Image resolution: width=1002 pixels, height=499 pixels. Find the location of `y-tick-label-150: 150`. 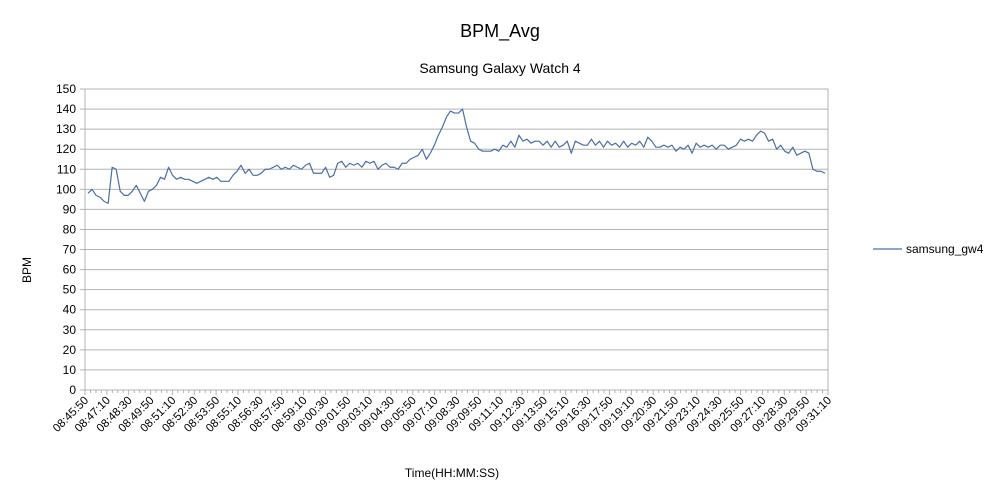

y-tick-label-150: 150 is located at coordinates (66, 89).